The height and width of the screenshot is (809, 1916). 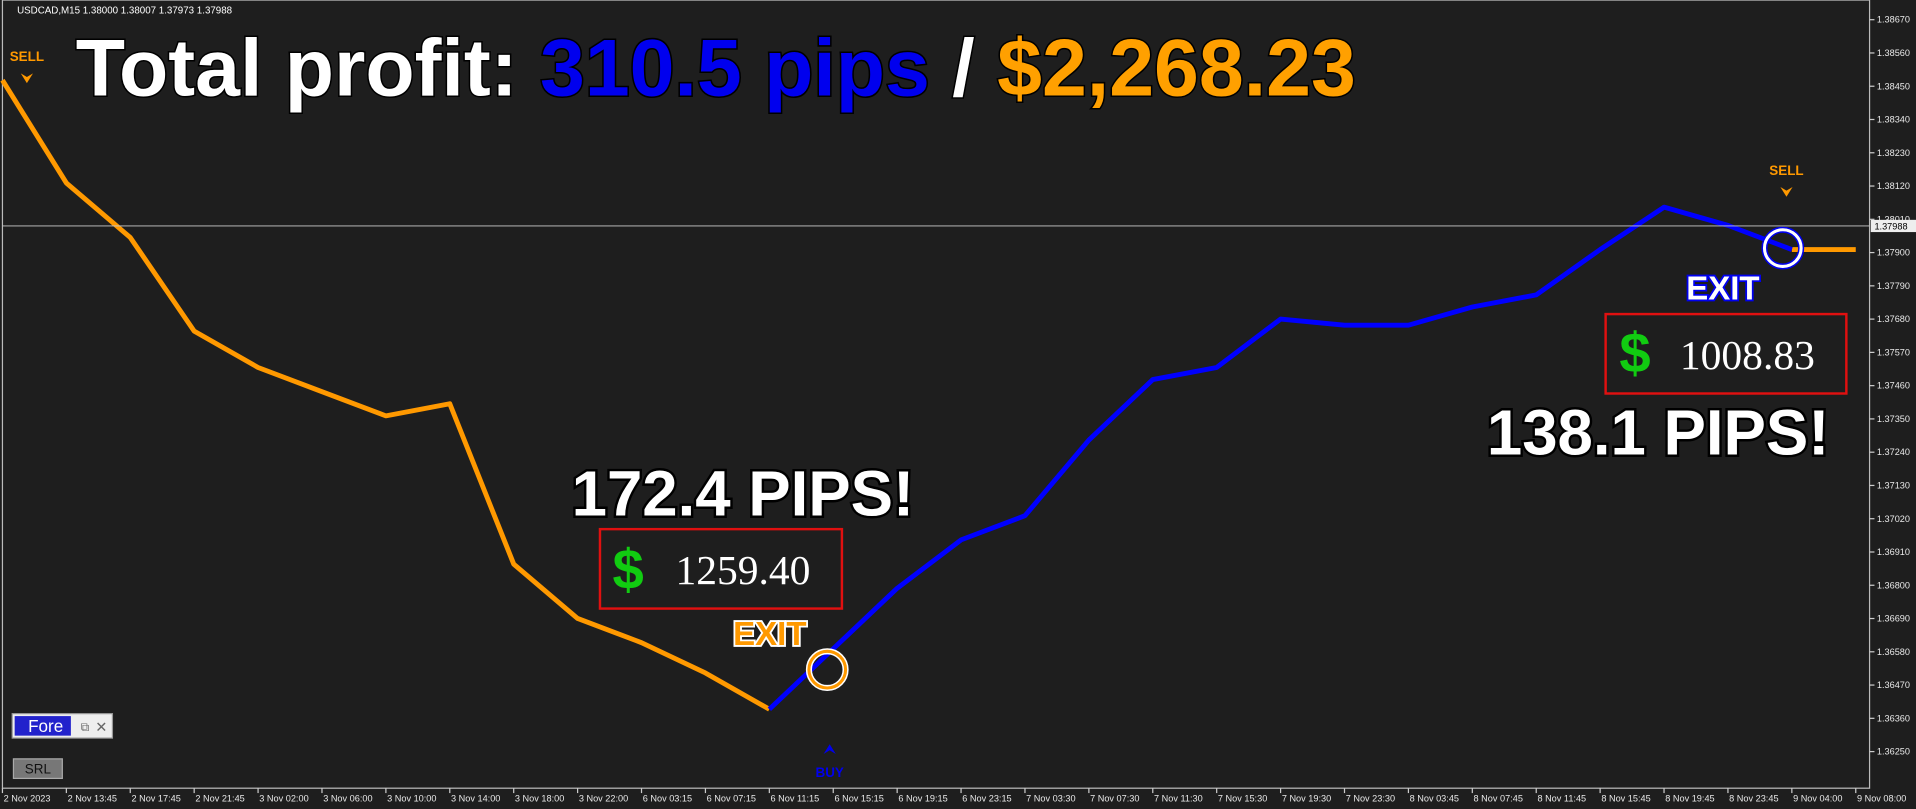 What do you see at coordinates (1893, 219) in the screenshot?
I see `y-tick-label: 1.38010` at bounding box center [1893, 219].